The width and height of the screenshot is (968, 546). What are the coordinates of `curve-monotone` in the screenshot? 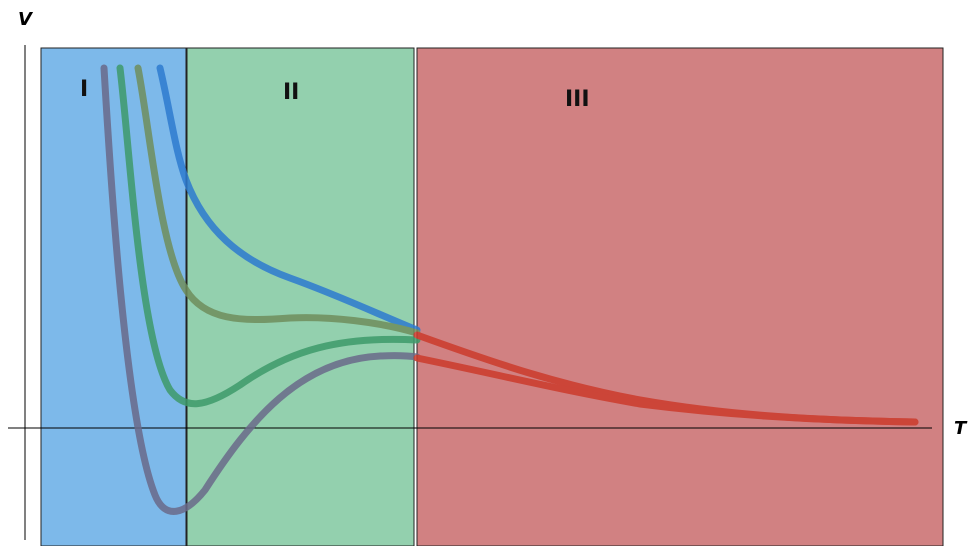 It's located at (288, 199).